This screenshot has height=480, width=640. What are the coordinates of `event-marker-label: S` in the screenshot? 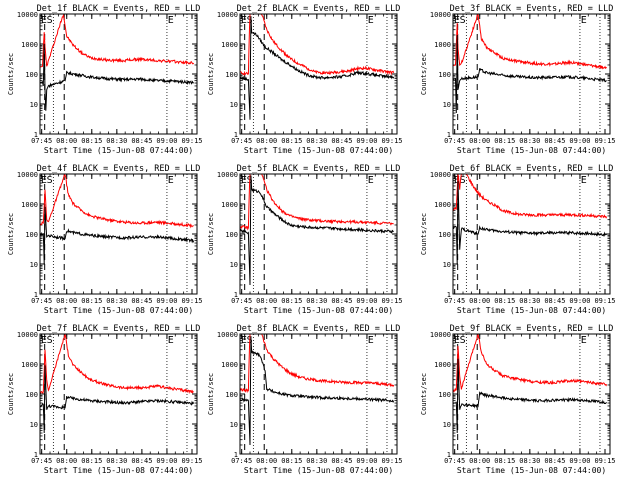 It's located at (463, 340).